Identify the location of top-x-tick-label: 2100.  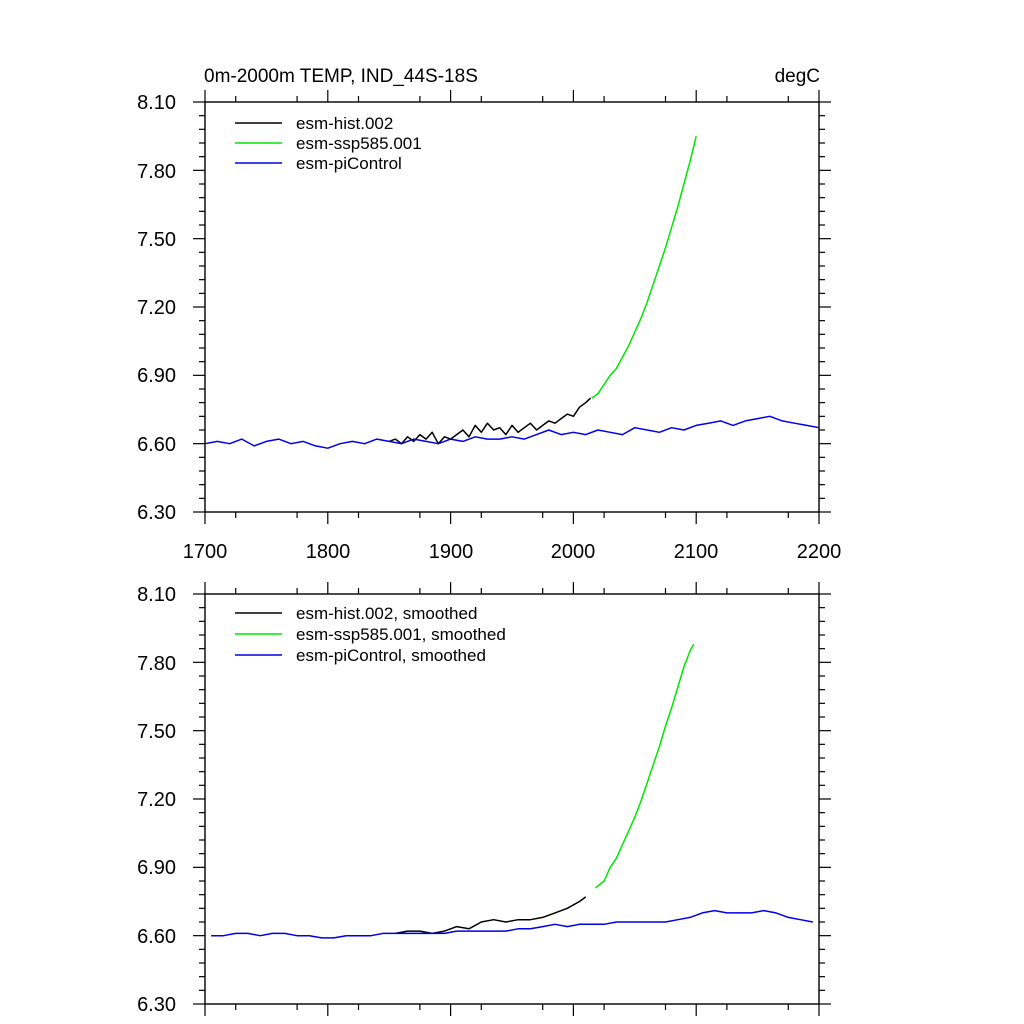
(696, 552).